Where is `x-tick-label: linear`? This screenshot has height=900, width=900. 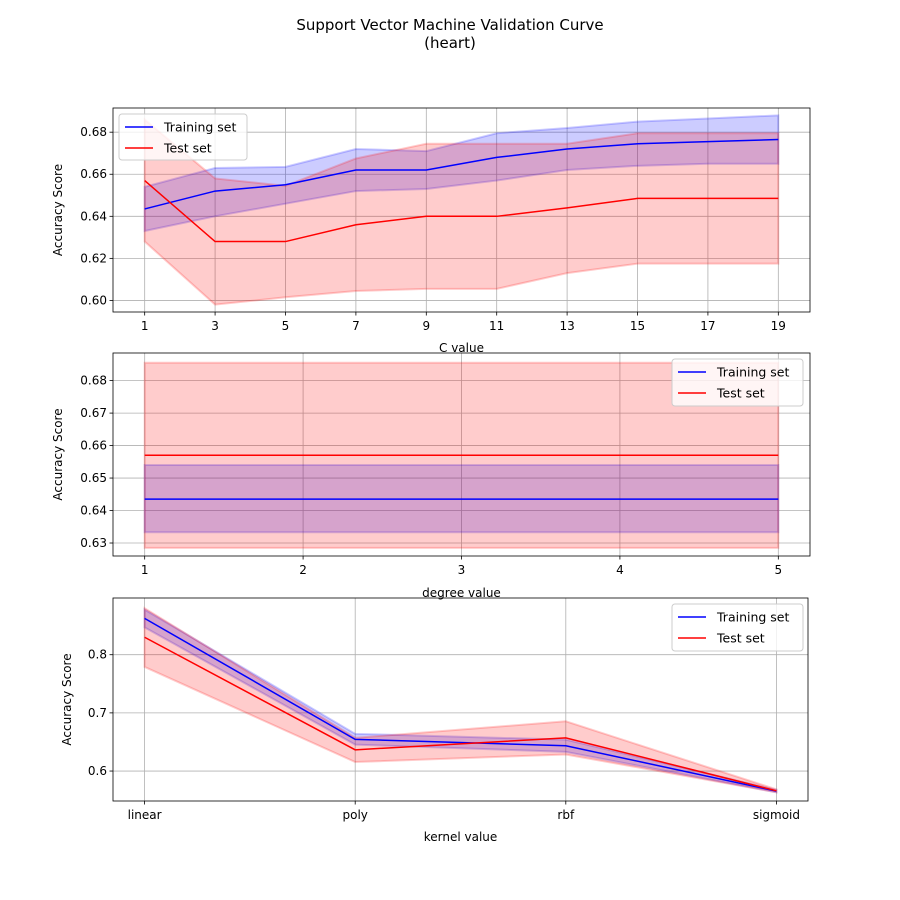
x-tick-label: linear is located at coordinates (145, 815).